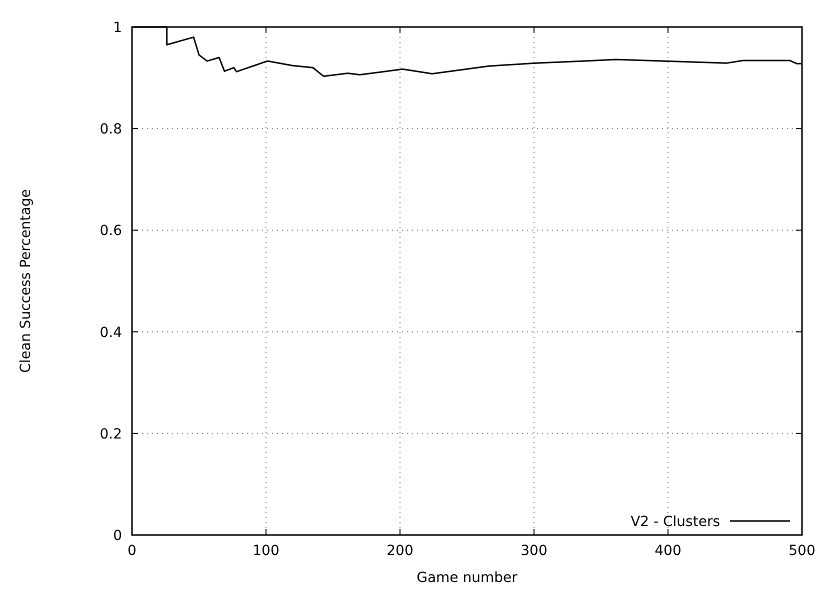 This screenshot has width=821, height=596. Describe the element at coordinates (111, 434) in the screenshot. I see `y-tick-label: 0.2` at that location.